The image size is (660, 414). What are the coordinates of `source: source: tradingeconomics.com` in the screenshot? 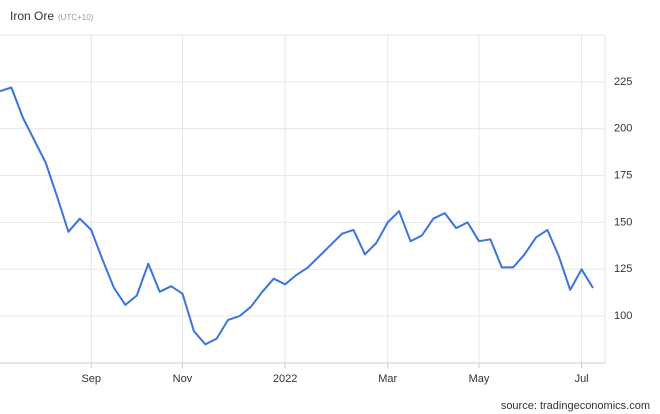 It's located at (575, 406).